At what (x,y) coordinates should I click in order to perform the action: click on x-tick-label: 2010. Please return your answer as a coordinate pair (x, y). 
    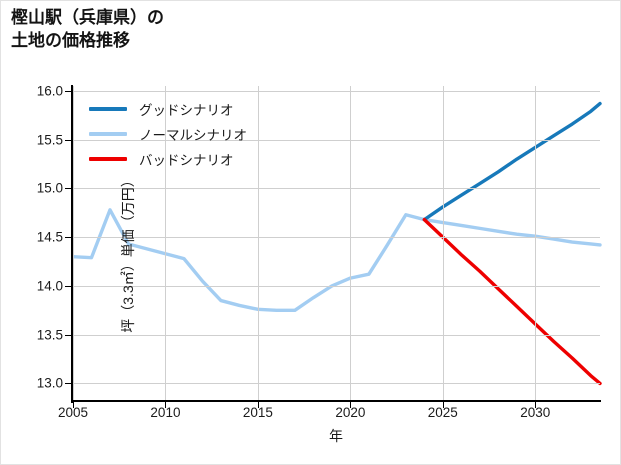
    Looking at the image, I should click on (165, 412).